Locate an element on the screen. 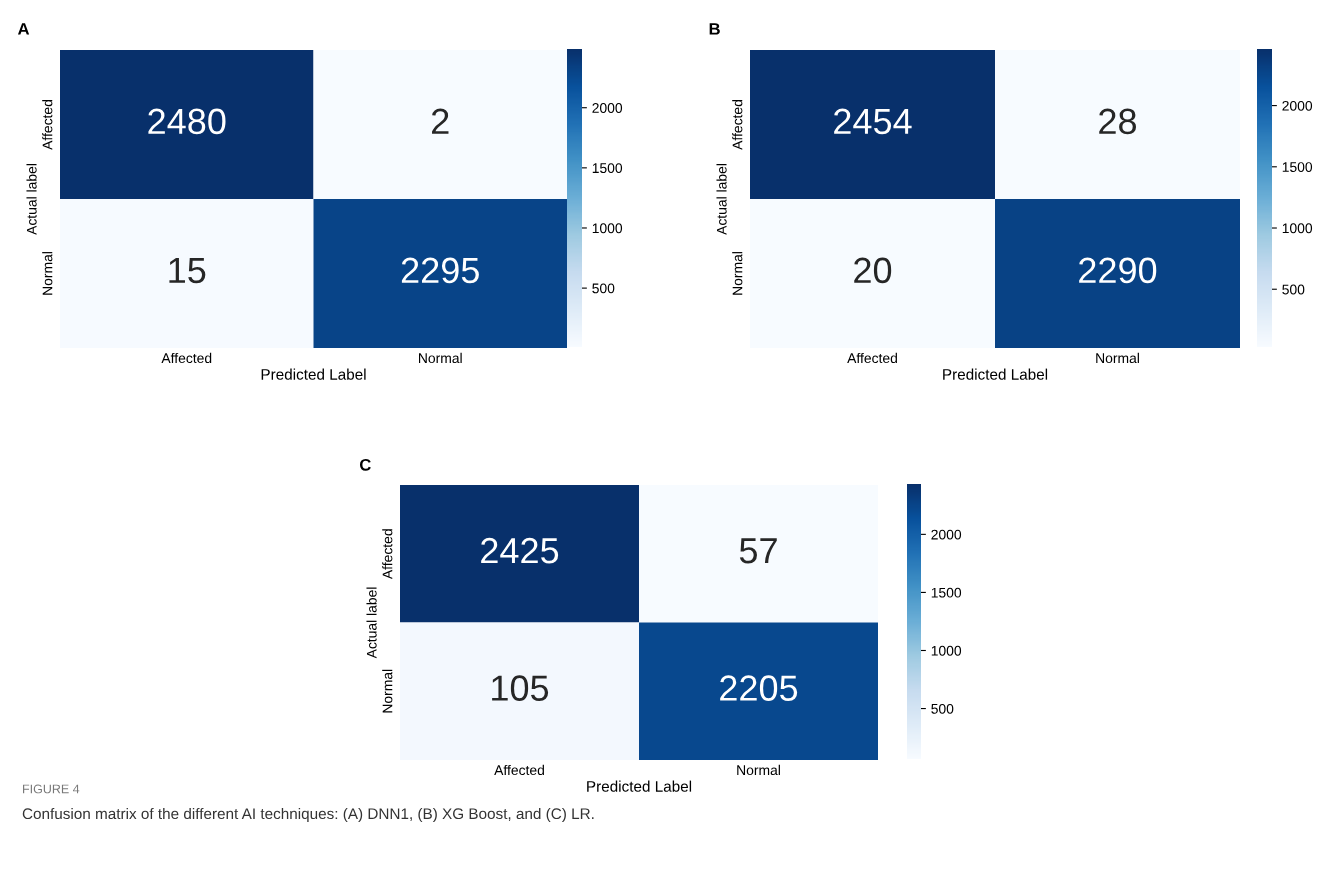 The width and height of the screenshot is (1317, 879). data-label: 57 is located at coordinates (758, 551).